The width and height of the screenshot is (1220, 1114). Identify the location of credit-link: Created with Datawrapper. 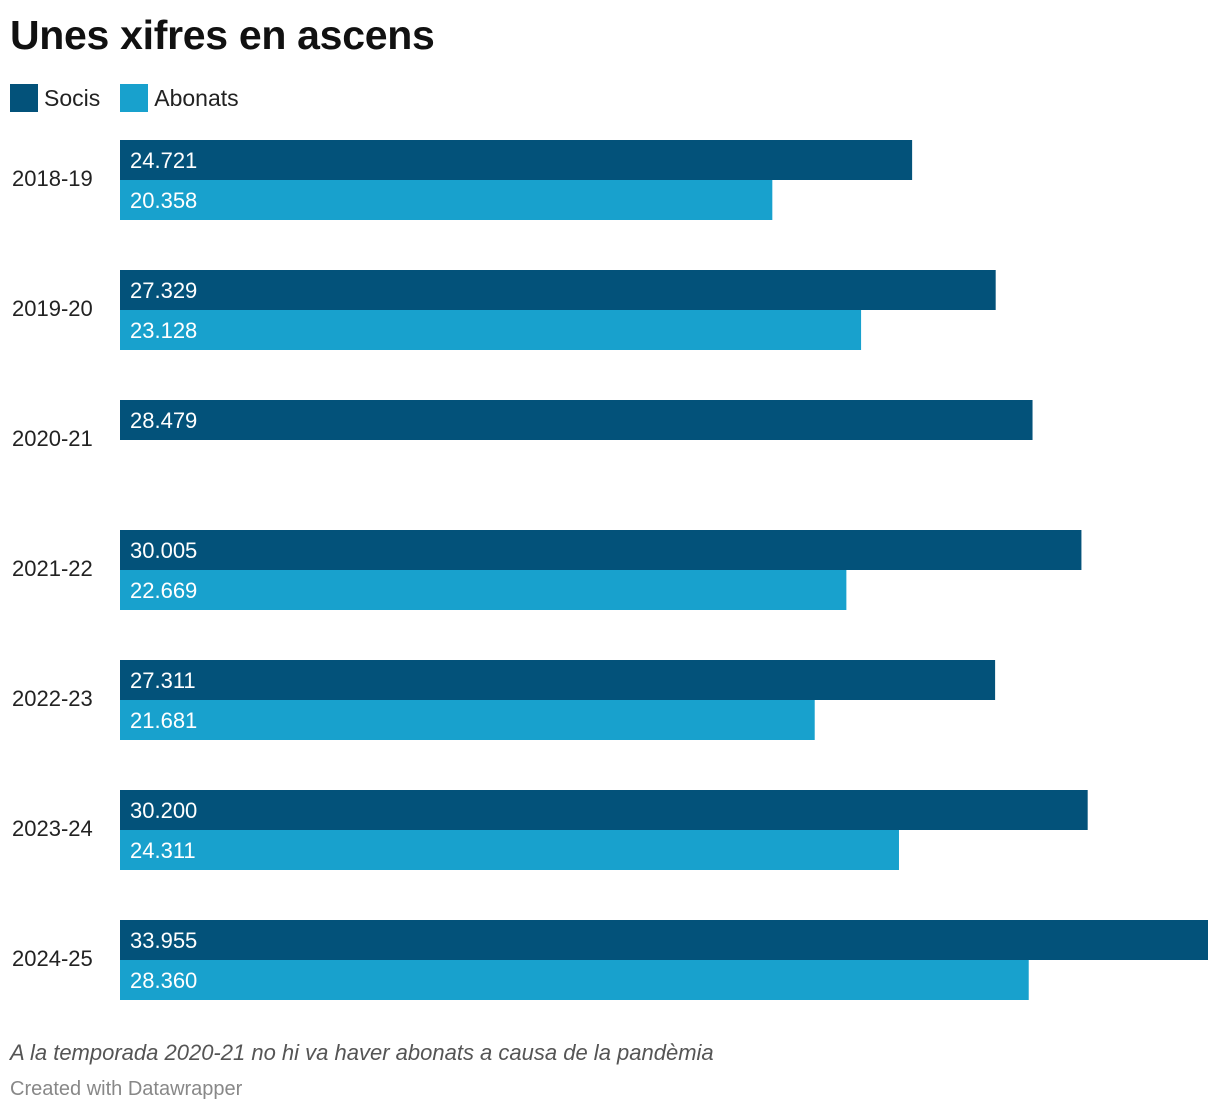
(126, 1089).